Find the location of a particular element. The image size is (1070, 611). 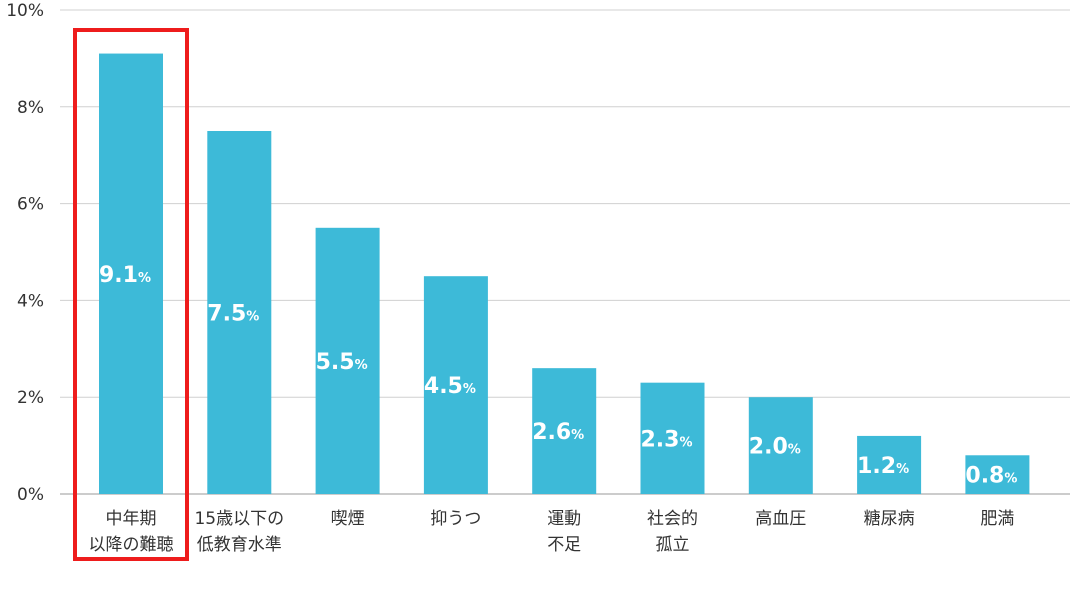

x-tick-label: 高血圧 is located at coordinates (780, 519).